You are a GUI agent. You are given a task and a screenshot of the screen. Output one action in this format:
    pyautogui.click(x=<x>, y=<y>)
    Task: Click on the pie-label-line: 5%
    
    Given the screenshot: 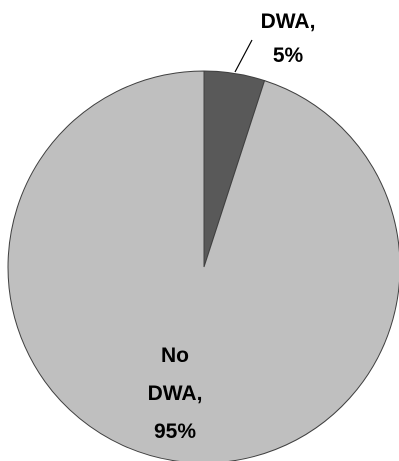 What is the action you would take?
    pyautogui.click(x=288, y=55)
    